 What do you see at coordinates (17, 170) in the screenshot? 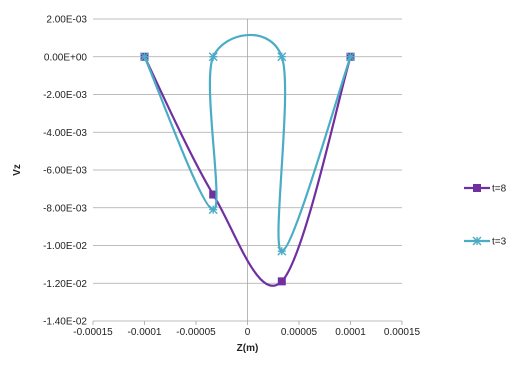
I see `y-axis-title: Vz` at bounding box center [17, 170].